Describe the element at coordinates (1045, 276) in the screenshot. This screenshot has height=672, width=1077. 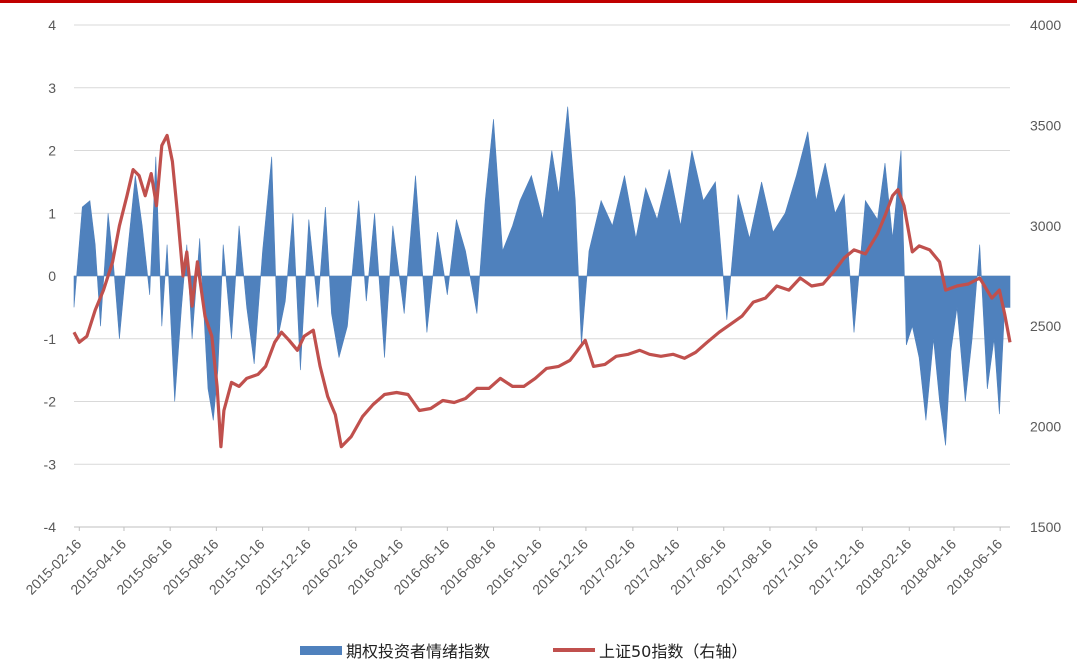
I see `right-y-axis: 1500 2000 2500 3000 3500 4000` at that location.